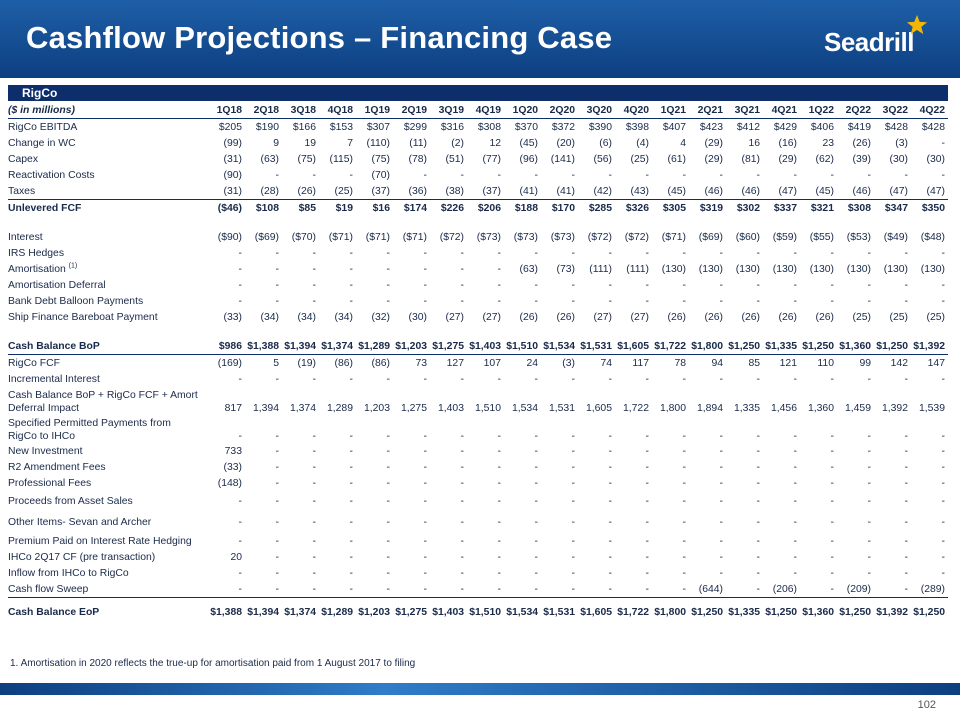 The height and width of the screenshot is (720, 960). What do you see at coordinates (455, 363) in the screenshot?
I see `table-cell: 127` at bounding box center [455, 363].